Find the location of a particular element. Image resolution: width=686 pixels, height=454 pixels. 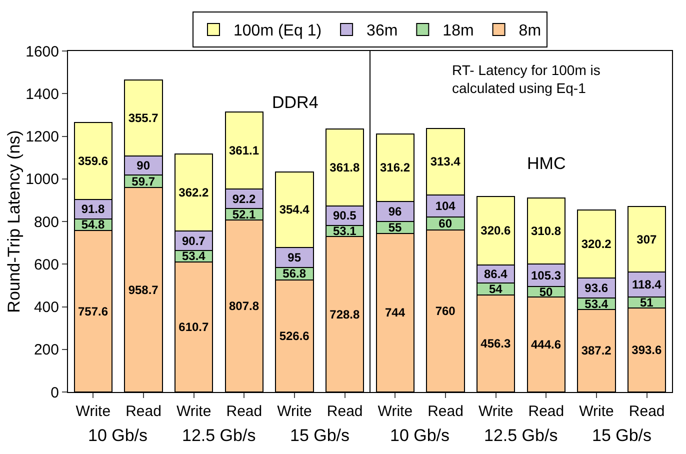

data-label: 320.2 is located at coordinates (596, 244).